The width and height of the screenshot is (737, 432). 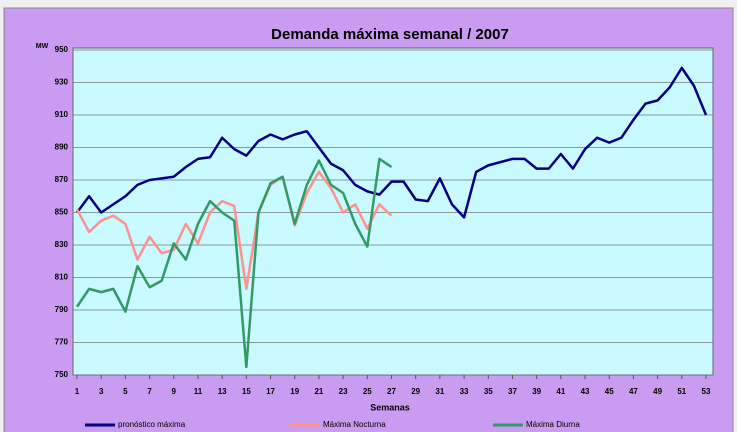 I want to click on y-tick-label: 830, so click(x=62, y=244).